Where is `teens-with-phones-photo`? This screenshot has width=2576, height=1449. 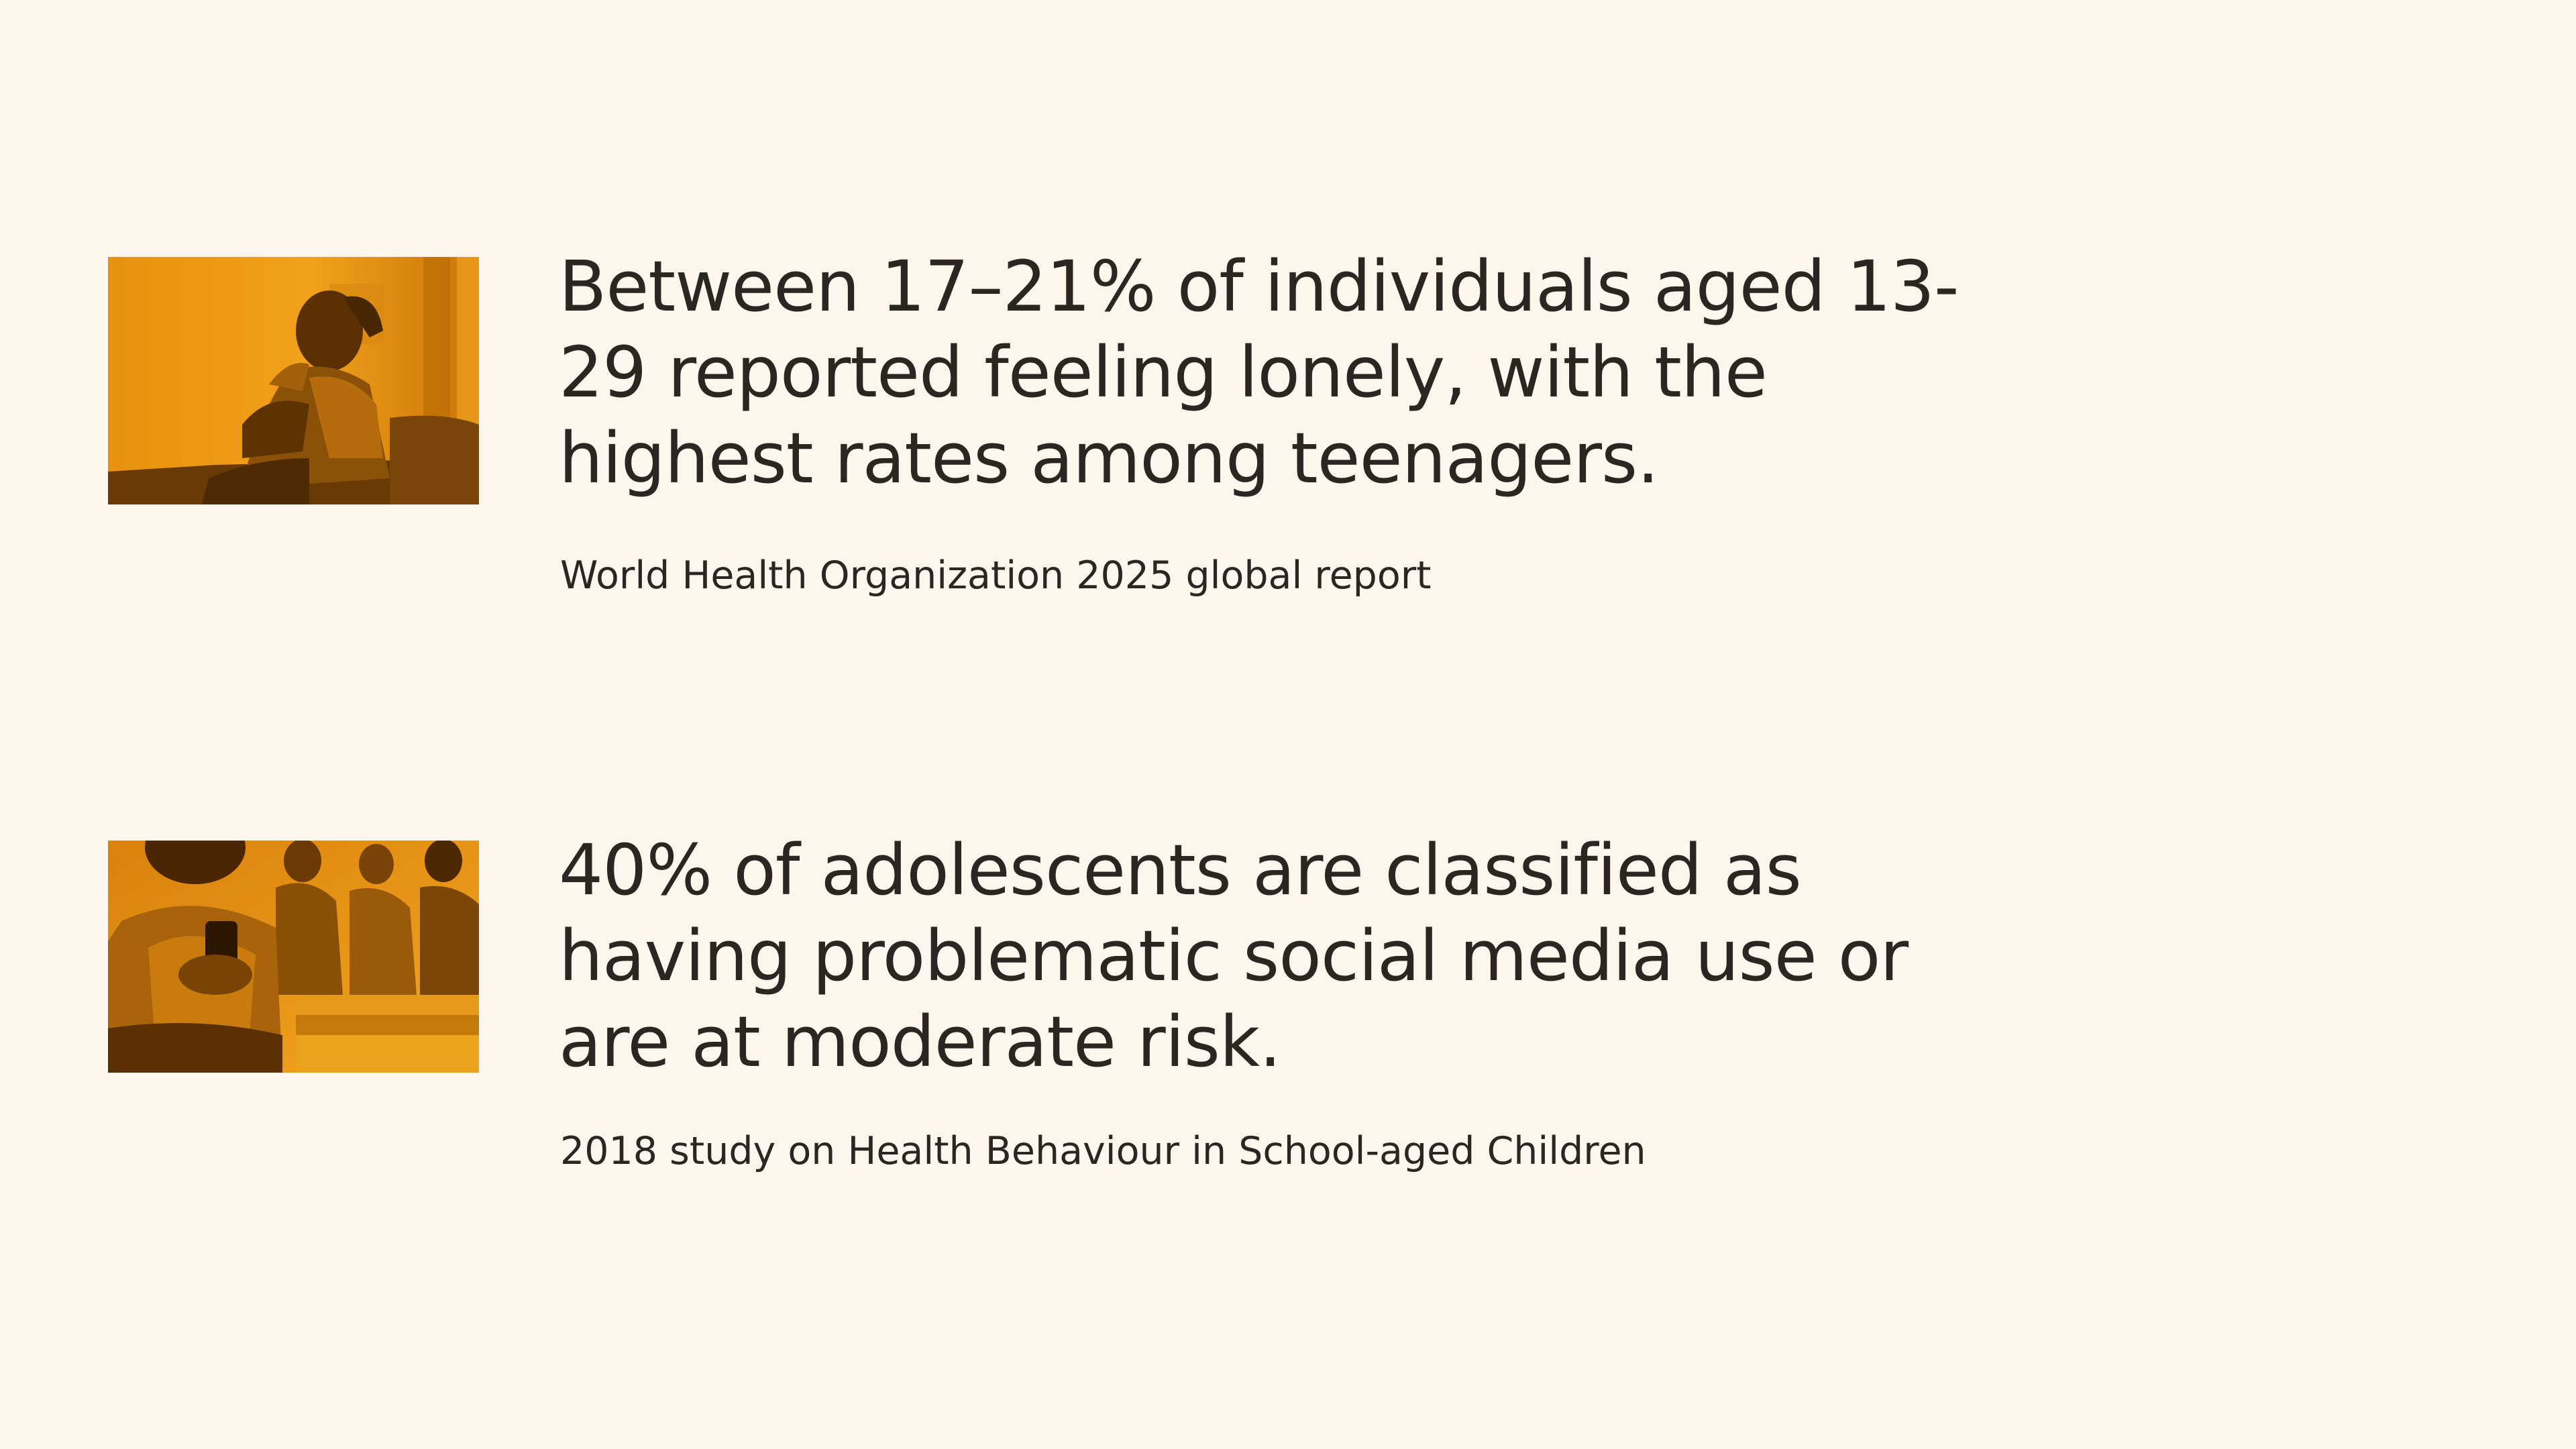 teens-with-phones-photo is located at coordinates (293, 957).